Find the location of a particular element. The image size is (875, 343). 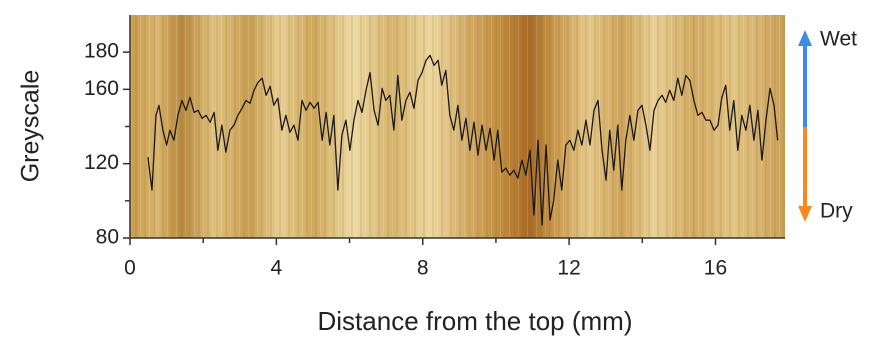

y-tick-label: 180 is located at coordinates (101, 51).